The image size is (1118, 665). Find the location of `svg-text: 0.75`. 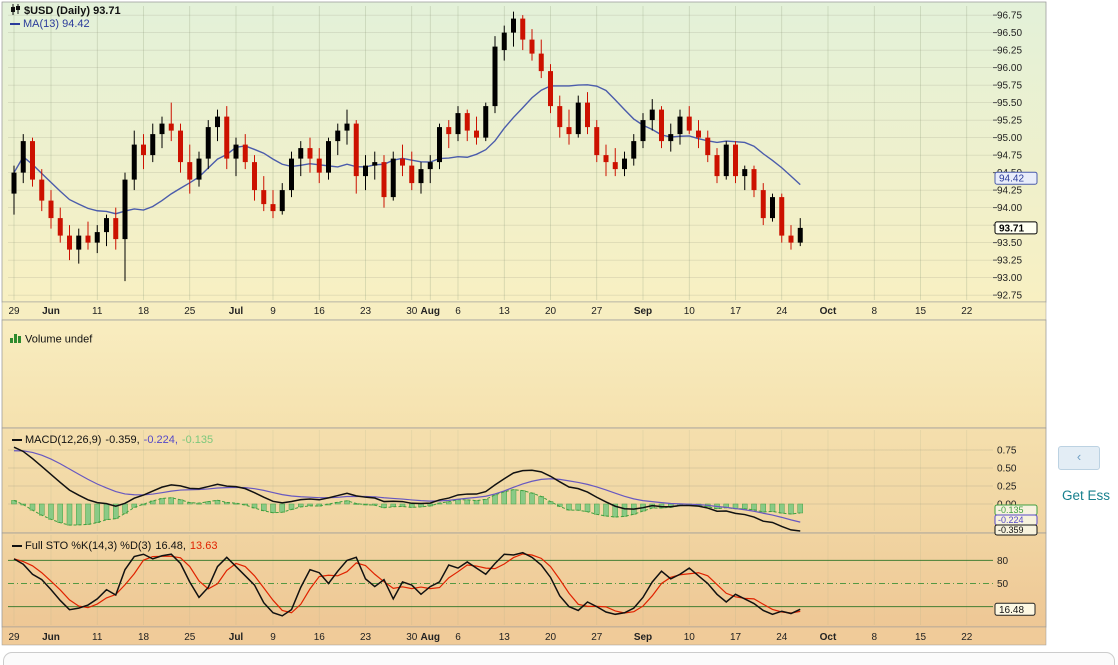

svg-text: 0.75 is located at coordinates (1007, 451).